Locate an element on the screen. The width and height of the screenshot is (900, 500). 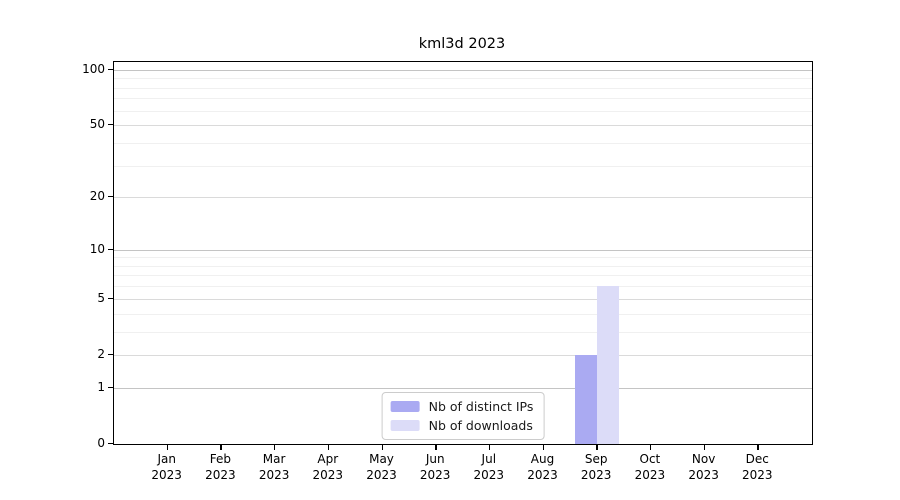
x-tick-mark-dec-2023 is located at coordinates (758, 447).